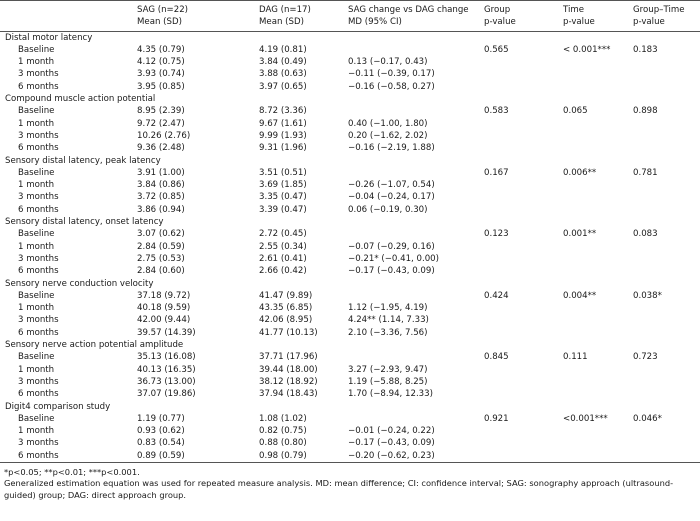 This screenshot has width=700, height=521. I want to click on section-row: Sensory nerve action potential amplitude, so click(350, 345).